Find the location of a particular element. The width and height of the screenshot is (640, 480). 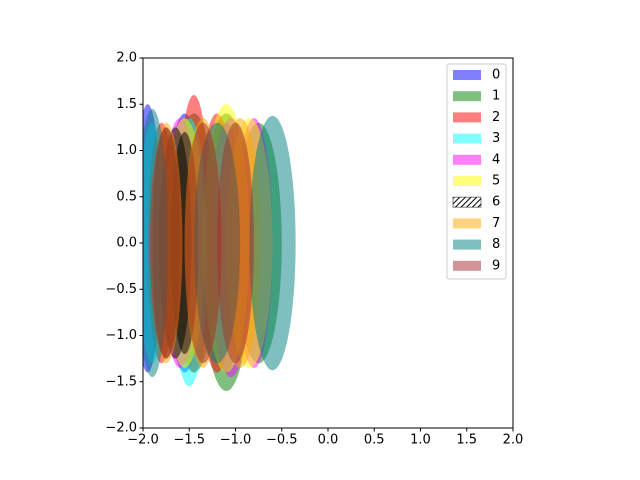

legend-label: 0 is located at coordinates (496, 75).